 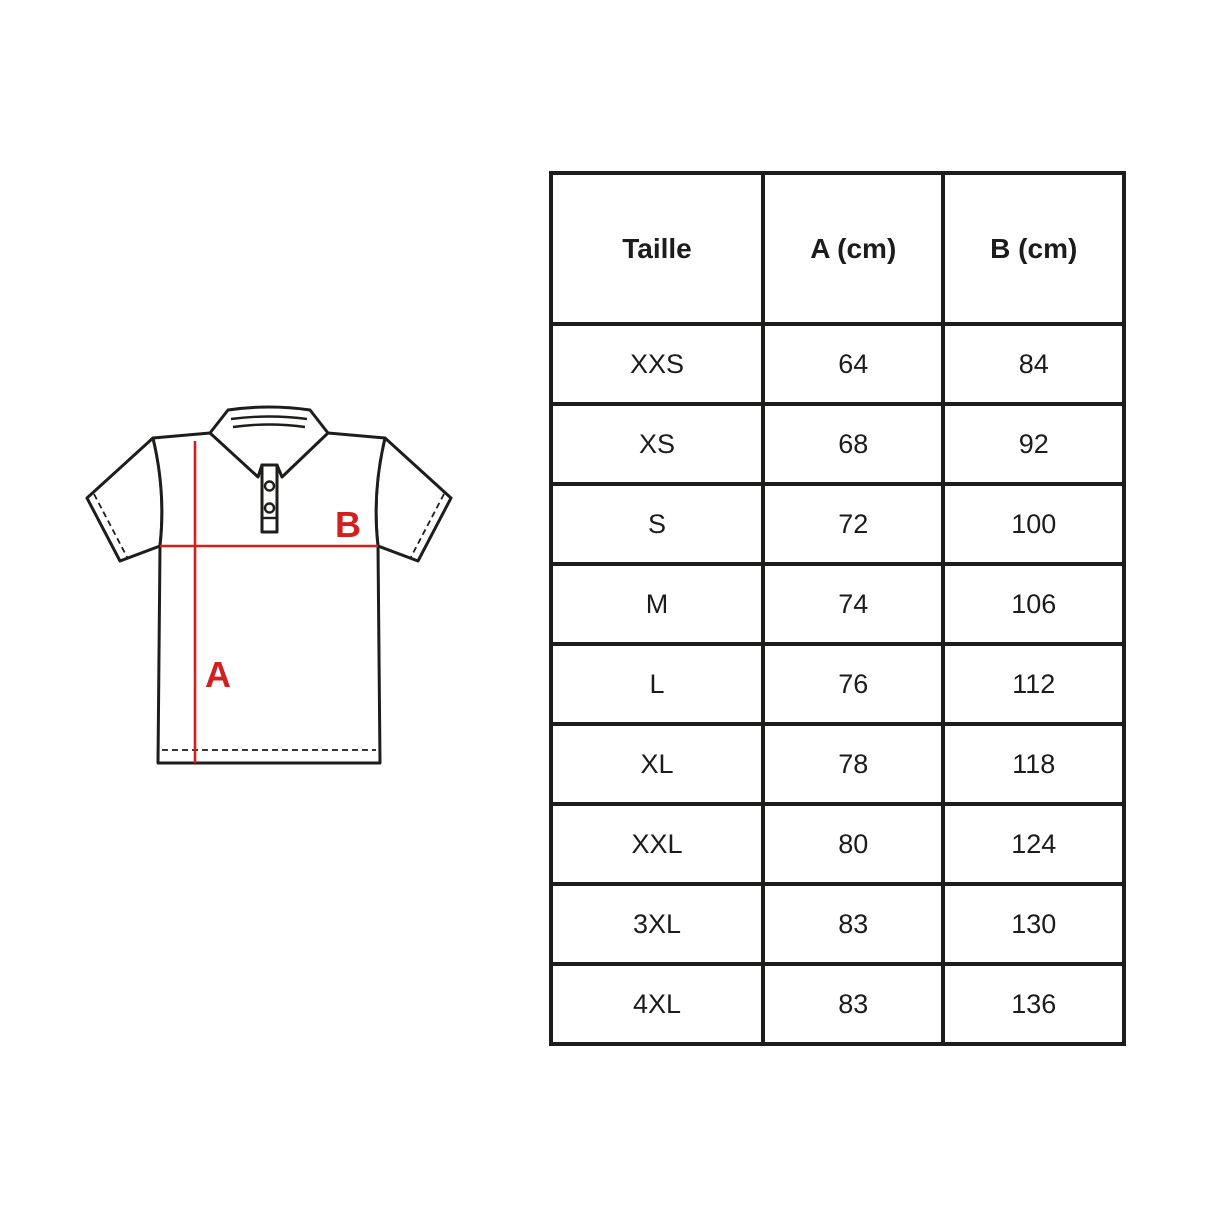 What do you see at coordinates (1033, 844) in the screenshot?
I see `cell-b: 124` at bounding box center [1033, 844].